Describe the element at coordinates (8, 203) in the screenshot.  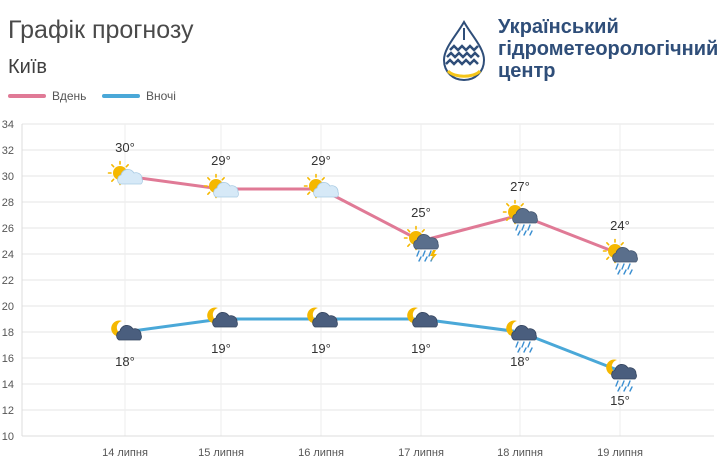
I see `y-tick-label: 28` at that location.